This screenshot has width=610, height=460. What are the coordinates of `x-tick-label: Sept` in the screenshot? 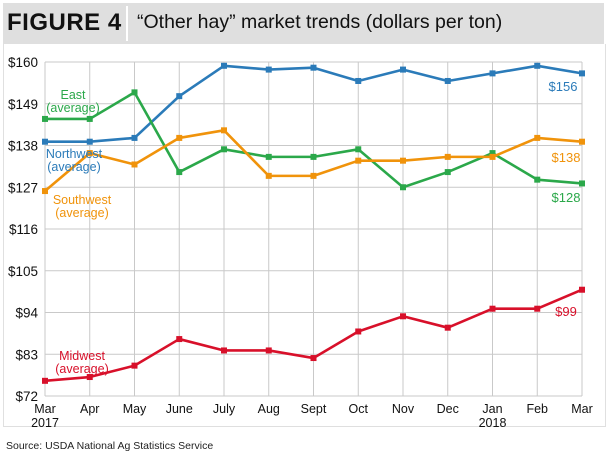 It's located at (314, 409).